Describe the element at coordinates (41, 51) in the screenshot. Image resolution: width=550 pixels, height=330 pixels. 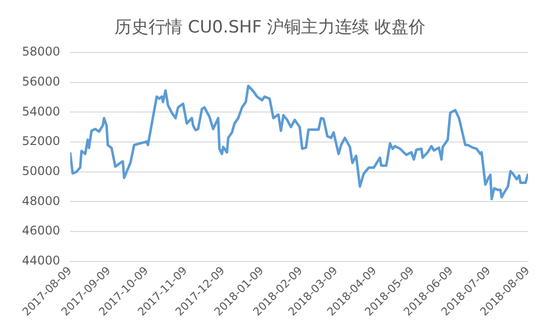
I see `y-tick-label: 58000` at that location.